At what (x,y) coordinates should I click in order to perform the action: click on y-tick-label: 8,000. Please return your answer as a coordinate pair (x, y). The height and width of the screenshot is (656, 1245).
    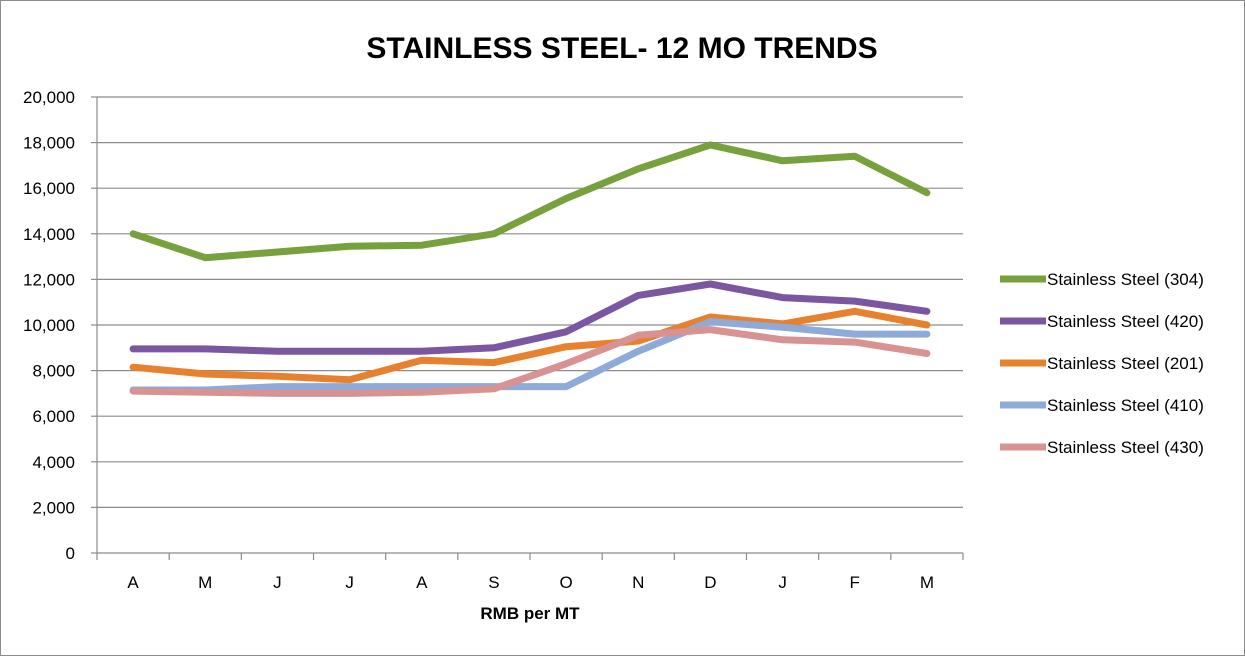
    Looking at the image, I should click on (53, 371).